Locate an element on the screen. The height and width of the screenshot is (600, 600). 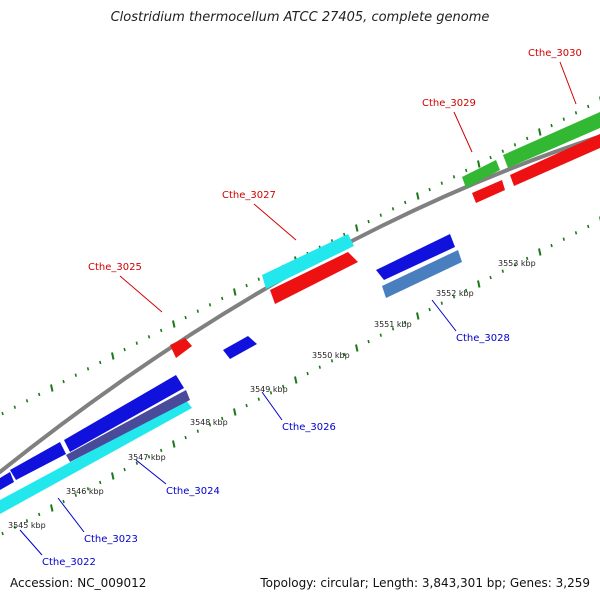
feature-cthe-3022-b is located at coordinates (7, 481).